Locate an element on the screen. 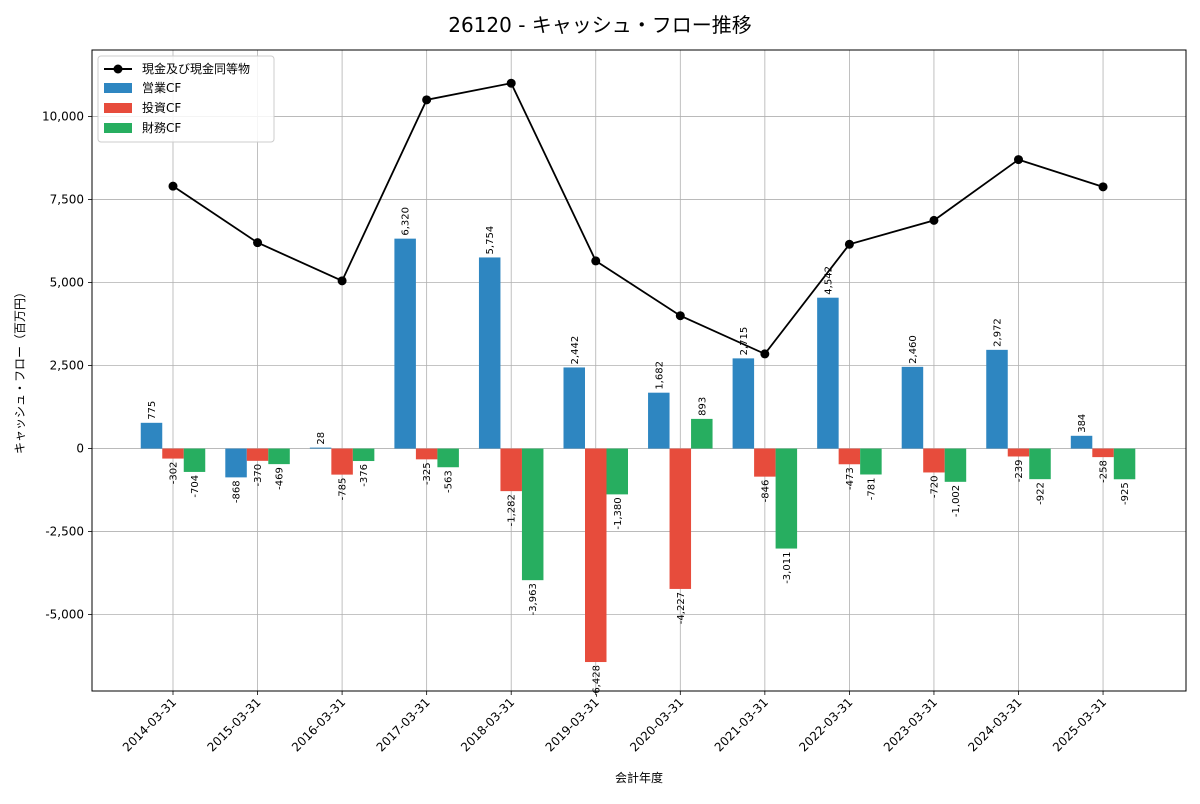  x-axis-title: 会計年度 is located at coordinates (639, 777).